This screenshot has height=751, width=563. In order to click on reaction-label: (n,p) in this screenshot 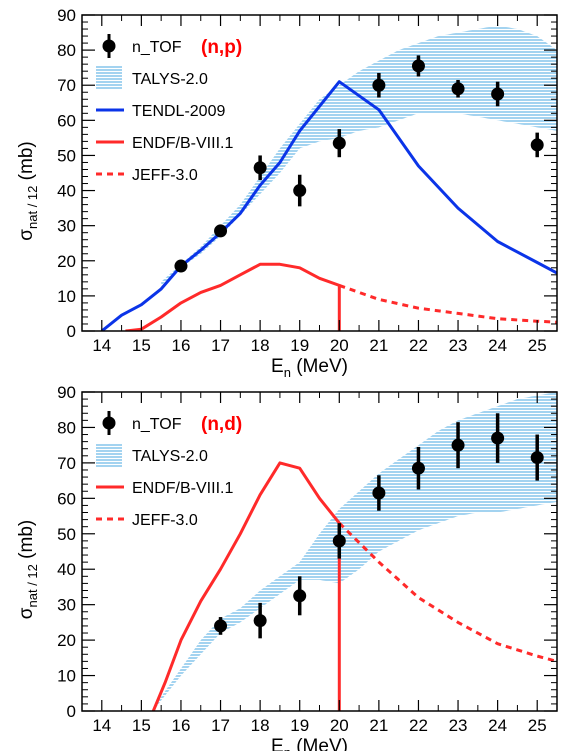, I will do `click(221, 47)`.